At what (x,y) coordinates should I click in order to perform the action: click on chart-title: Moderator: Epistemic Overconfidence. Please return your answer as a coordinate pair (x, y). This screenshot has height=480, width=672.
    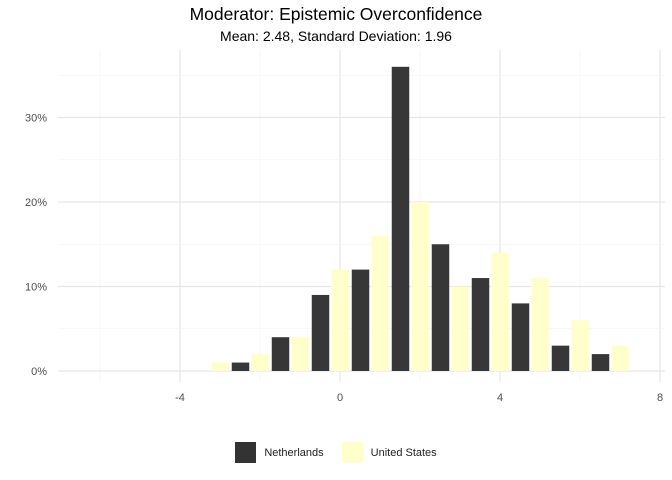
    Looking at the image, I should click on (336, 14).